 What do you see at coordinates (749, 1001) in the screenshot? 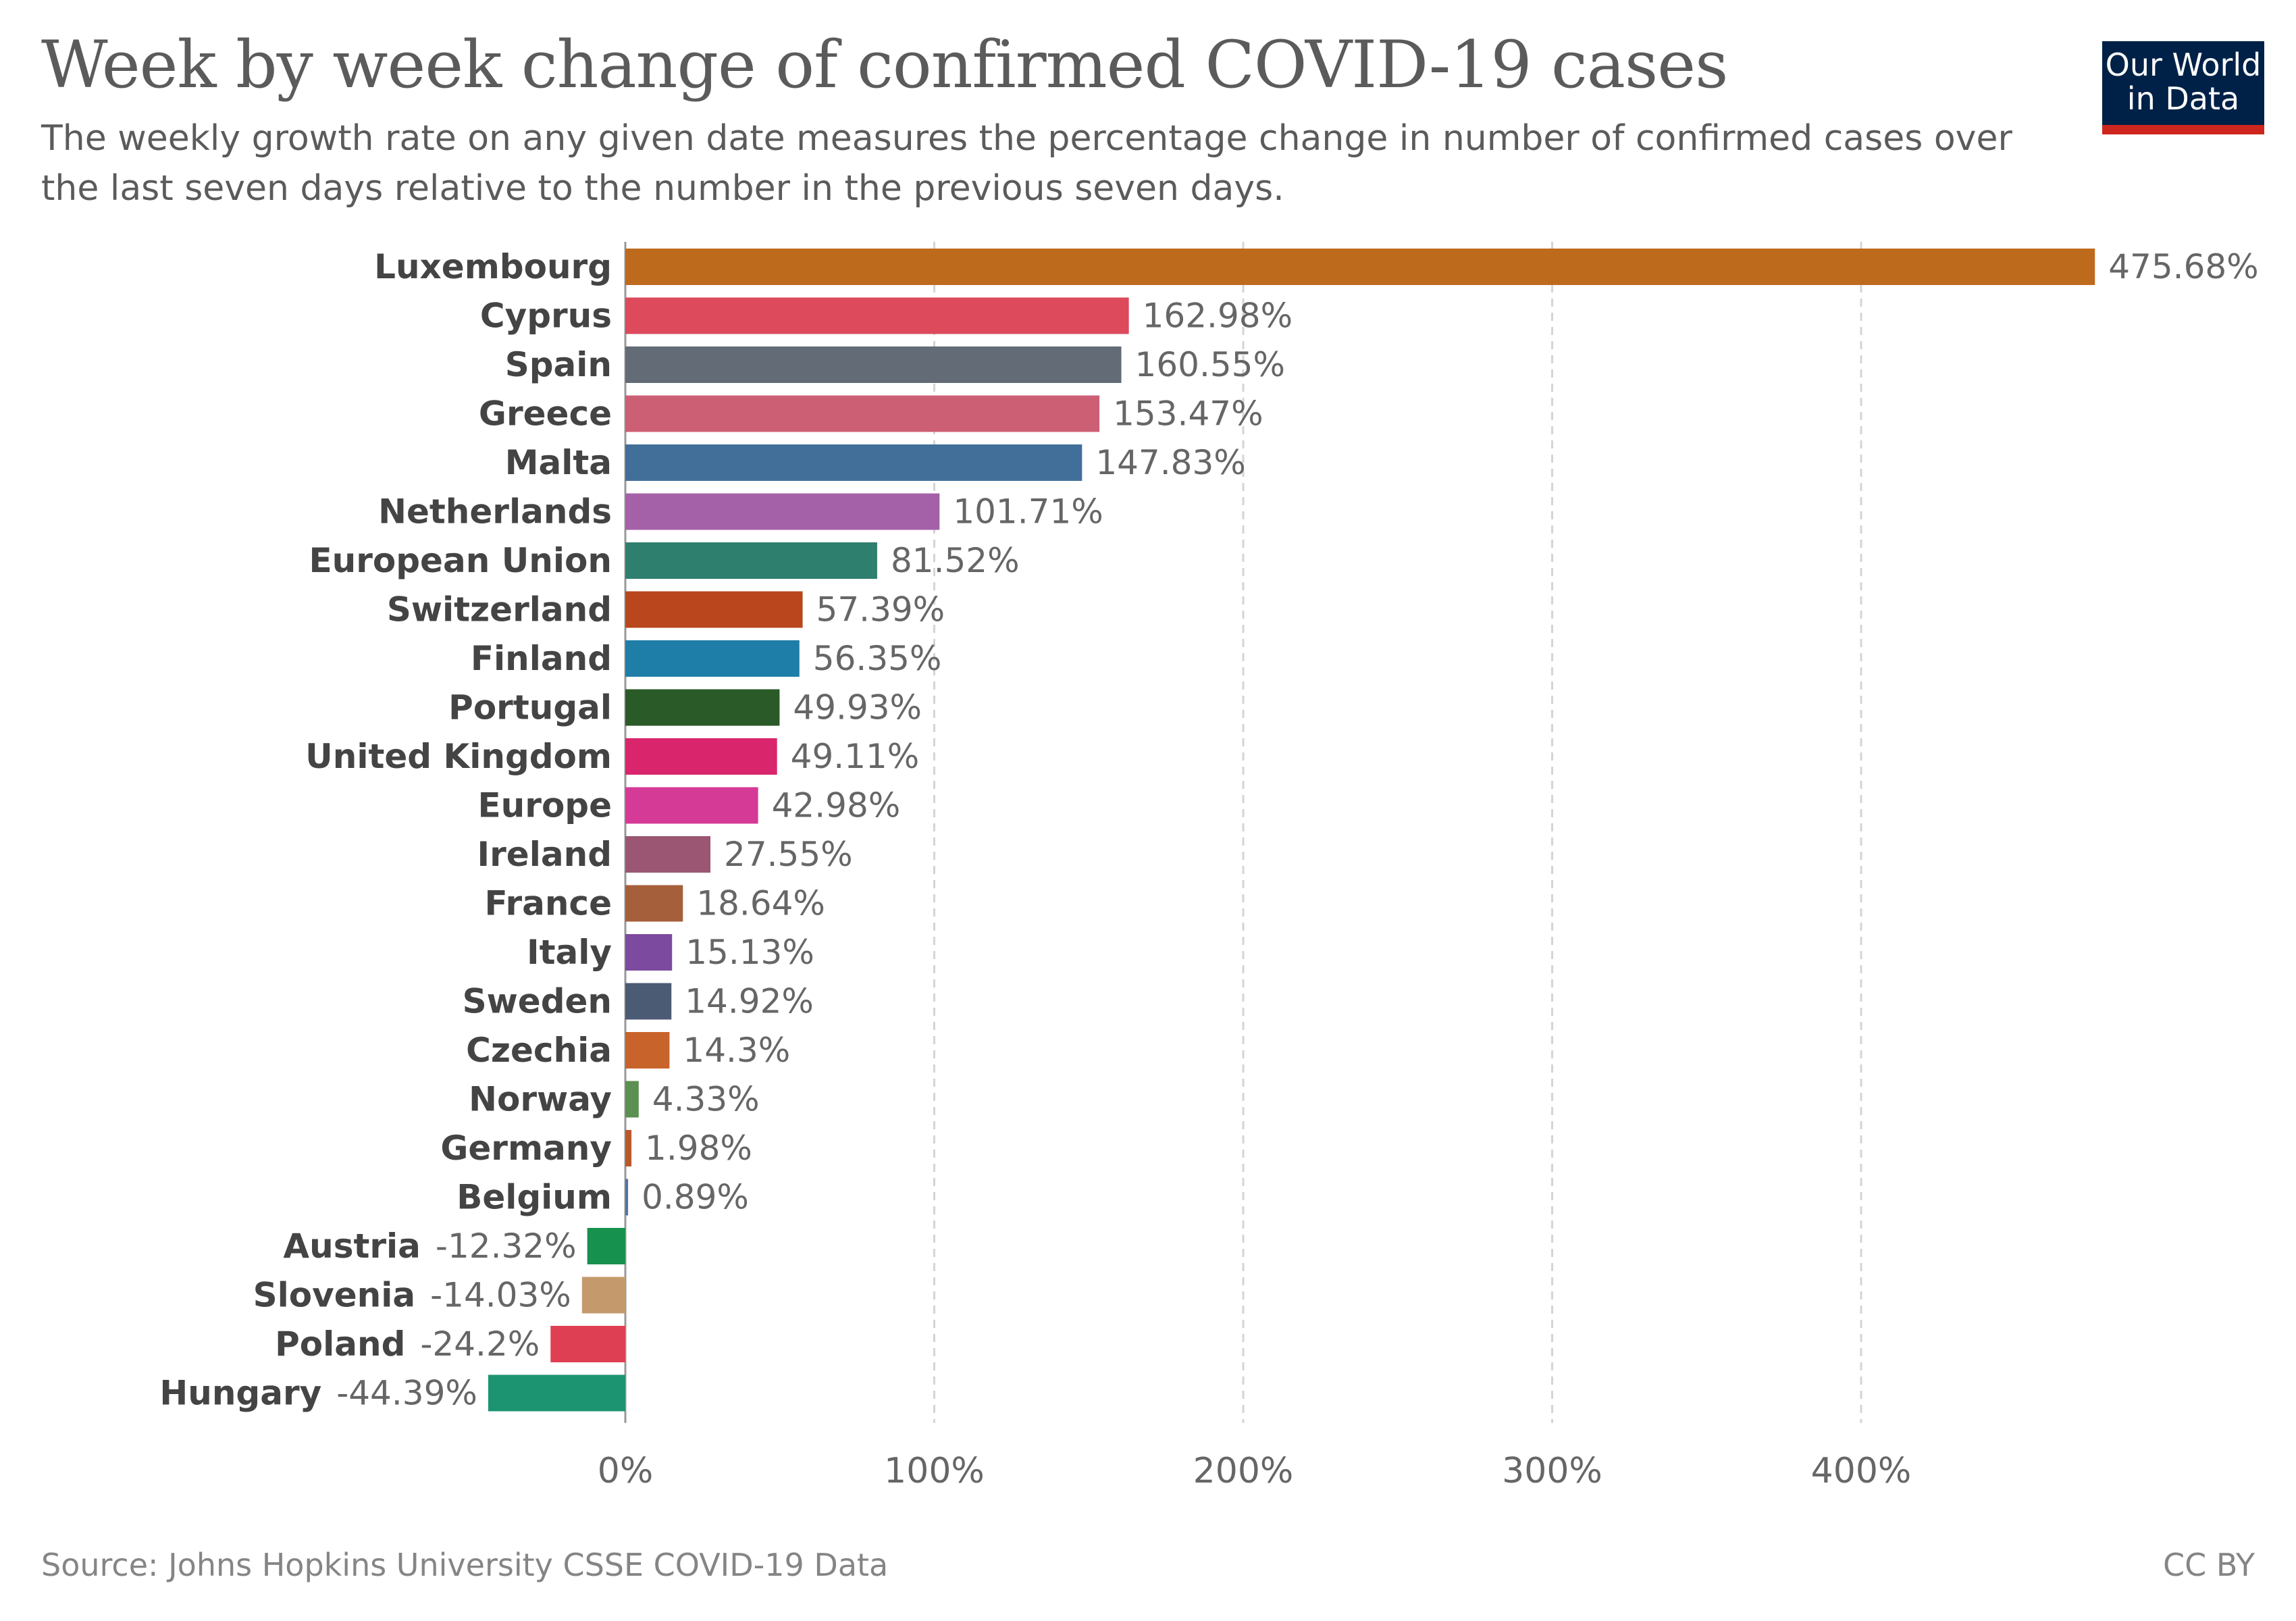
I see `value-label: 14.92%` at bounding box center [749, 1001].